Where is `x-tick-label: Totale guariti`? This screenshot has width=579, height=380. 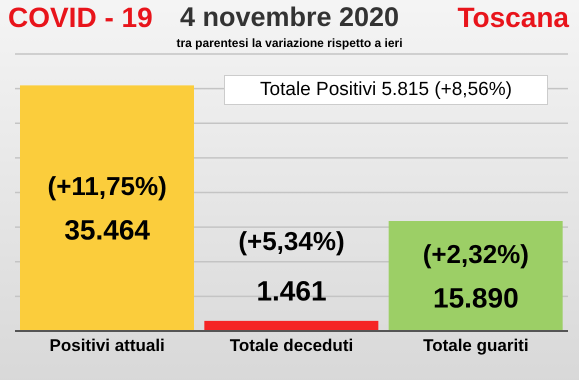
x-tick-label: Totale guariti is located at coordinates (476, 346).